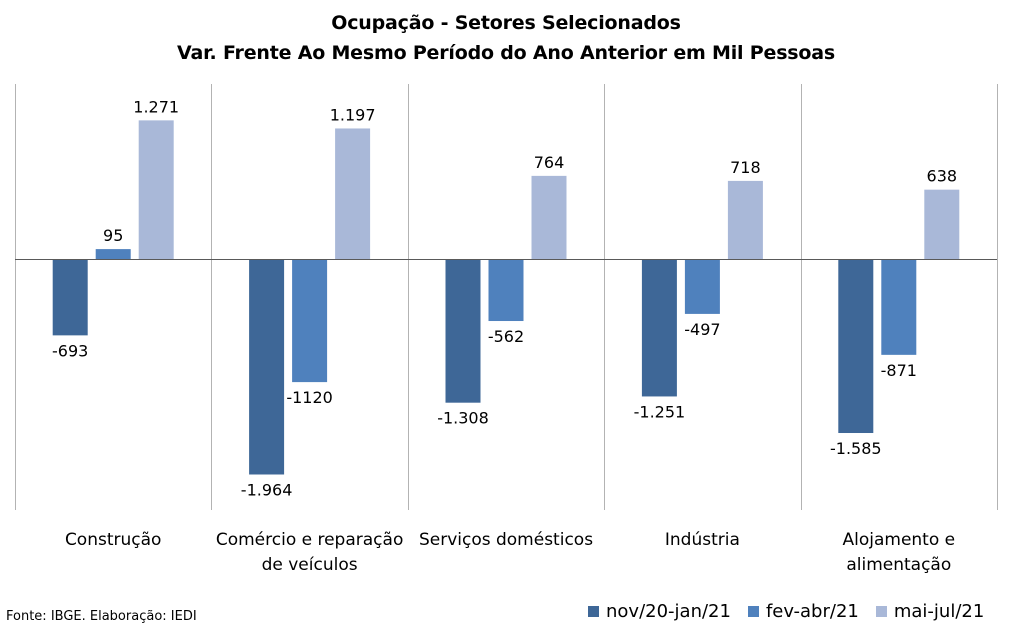 This screenshot has width=1012, height=631. Describe the element at coordinates (309, 397) in the screenshot. I see `data-label: -1120` at that location.